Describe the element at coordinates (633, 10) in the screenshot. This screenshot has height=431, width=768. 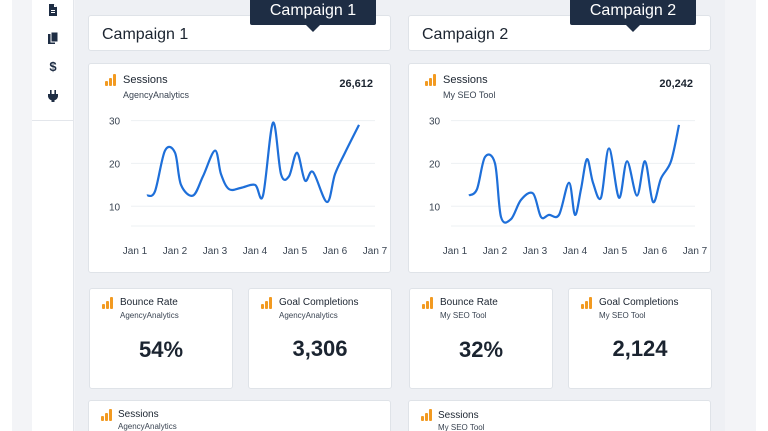
I see `tooltip-label: Campaign 2` at that location.